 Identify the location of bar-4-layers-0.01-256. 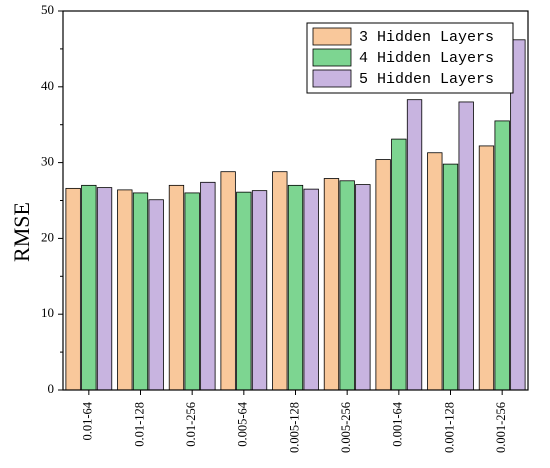
(192, 291).